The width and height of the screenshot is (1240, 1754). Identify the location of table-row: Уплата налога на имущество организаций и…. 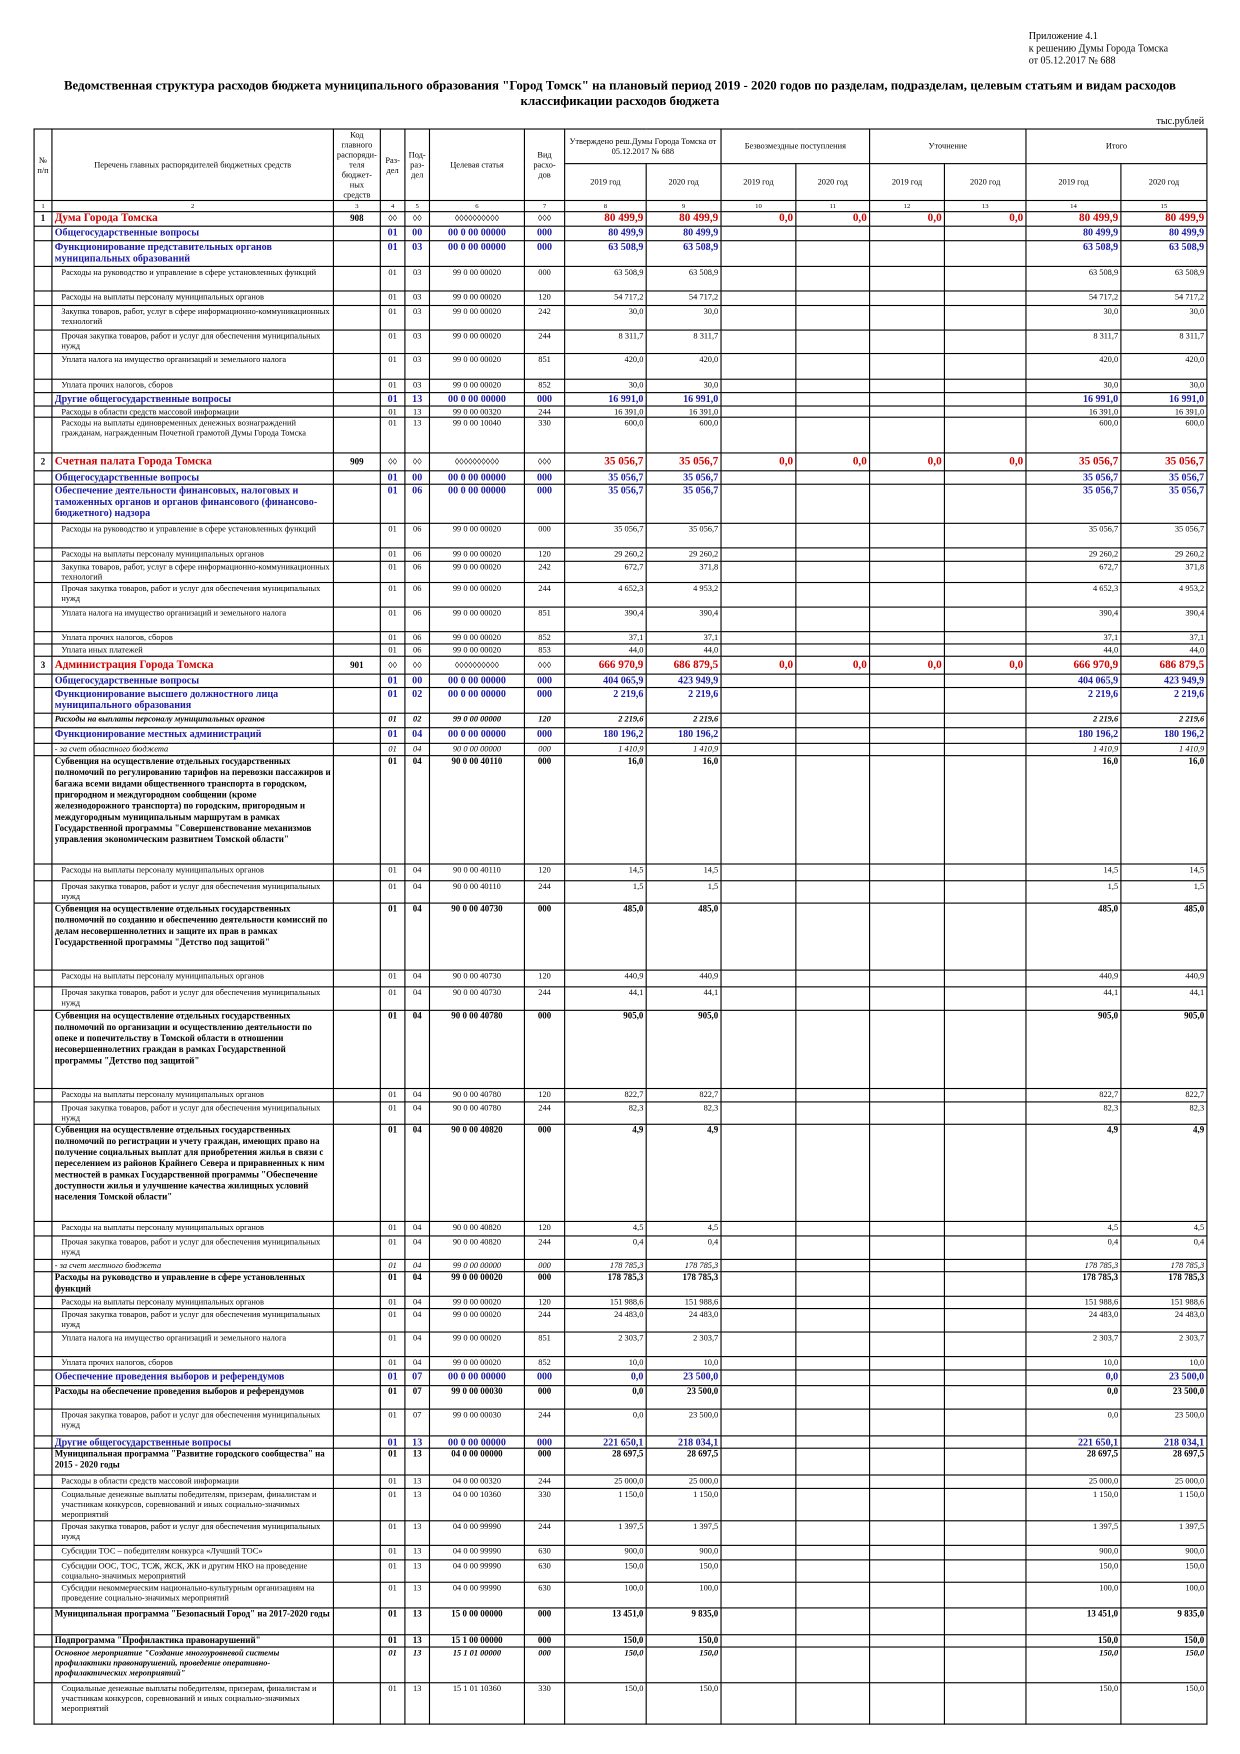
(620, 619).